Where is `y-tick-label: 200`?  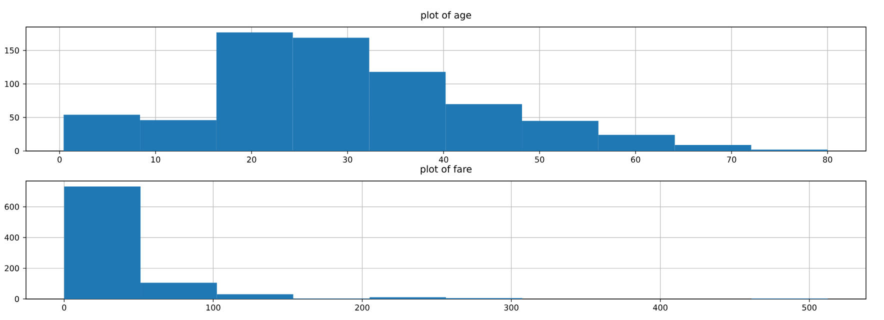 y-tick-label: 200 is located at coordinates (11, 268).